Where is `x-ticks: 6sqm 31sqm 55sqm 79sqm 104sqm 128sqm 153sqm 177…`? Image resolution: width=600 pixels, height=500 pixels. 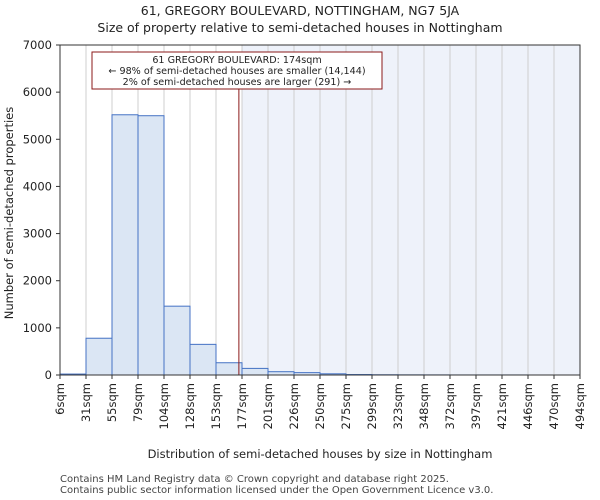
x-ticks: 6sqm 31sqm 55sqm 79sqm 104sqm 128sqm 153sqm 177… is located at coordinates (320, 402).